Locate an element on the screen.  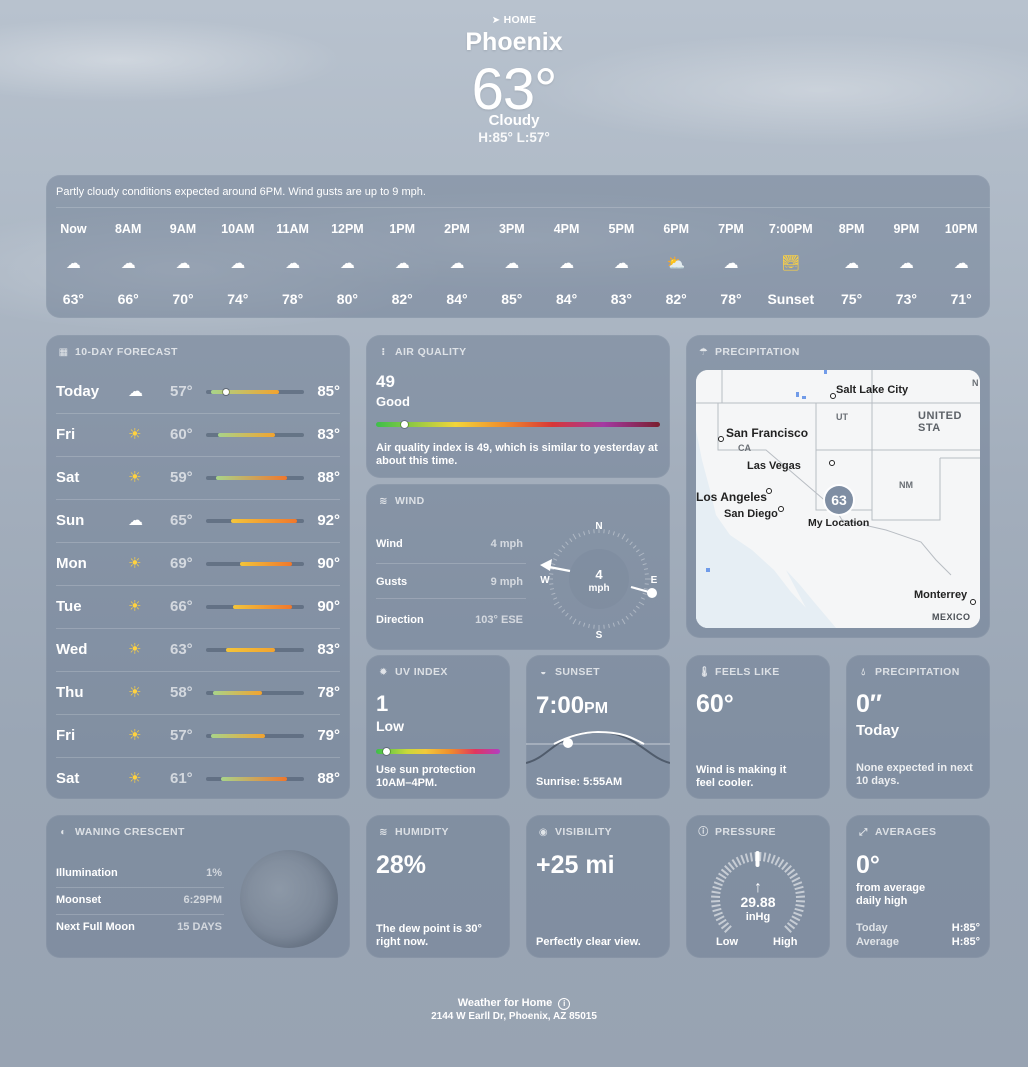
hour-temperature: 80° is located at coordinates (347, 299).